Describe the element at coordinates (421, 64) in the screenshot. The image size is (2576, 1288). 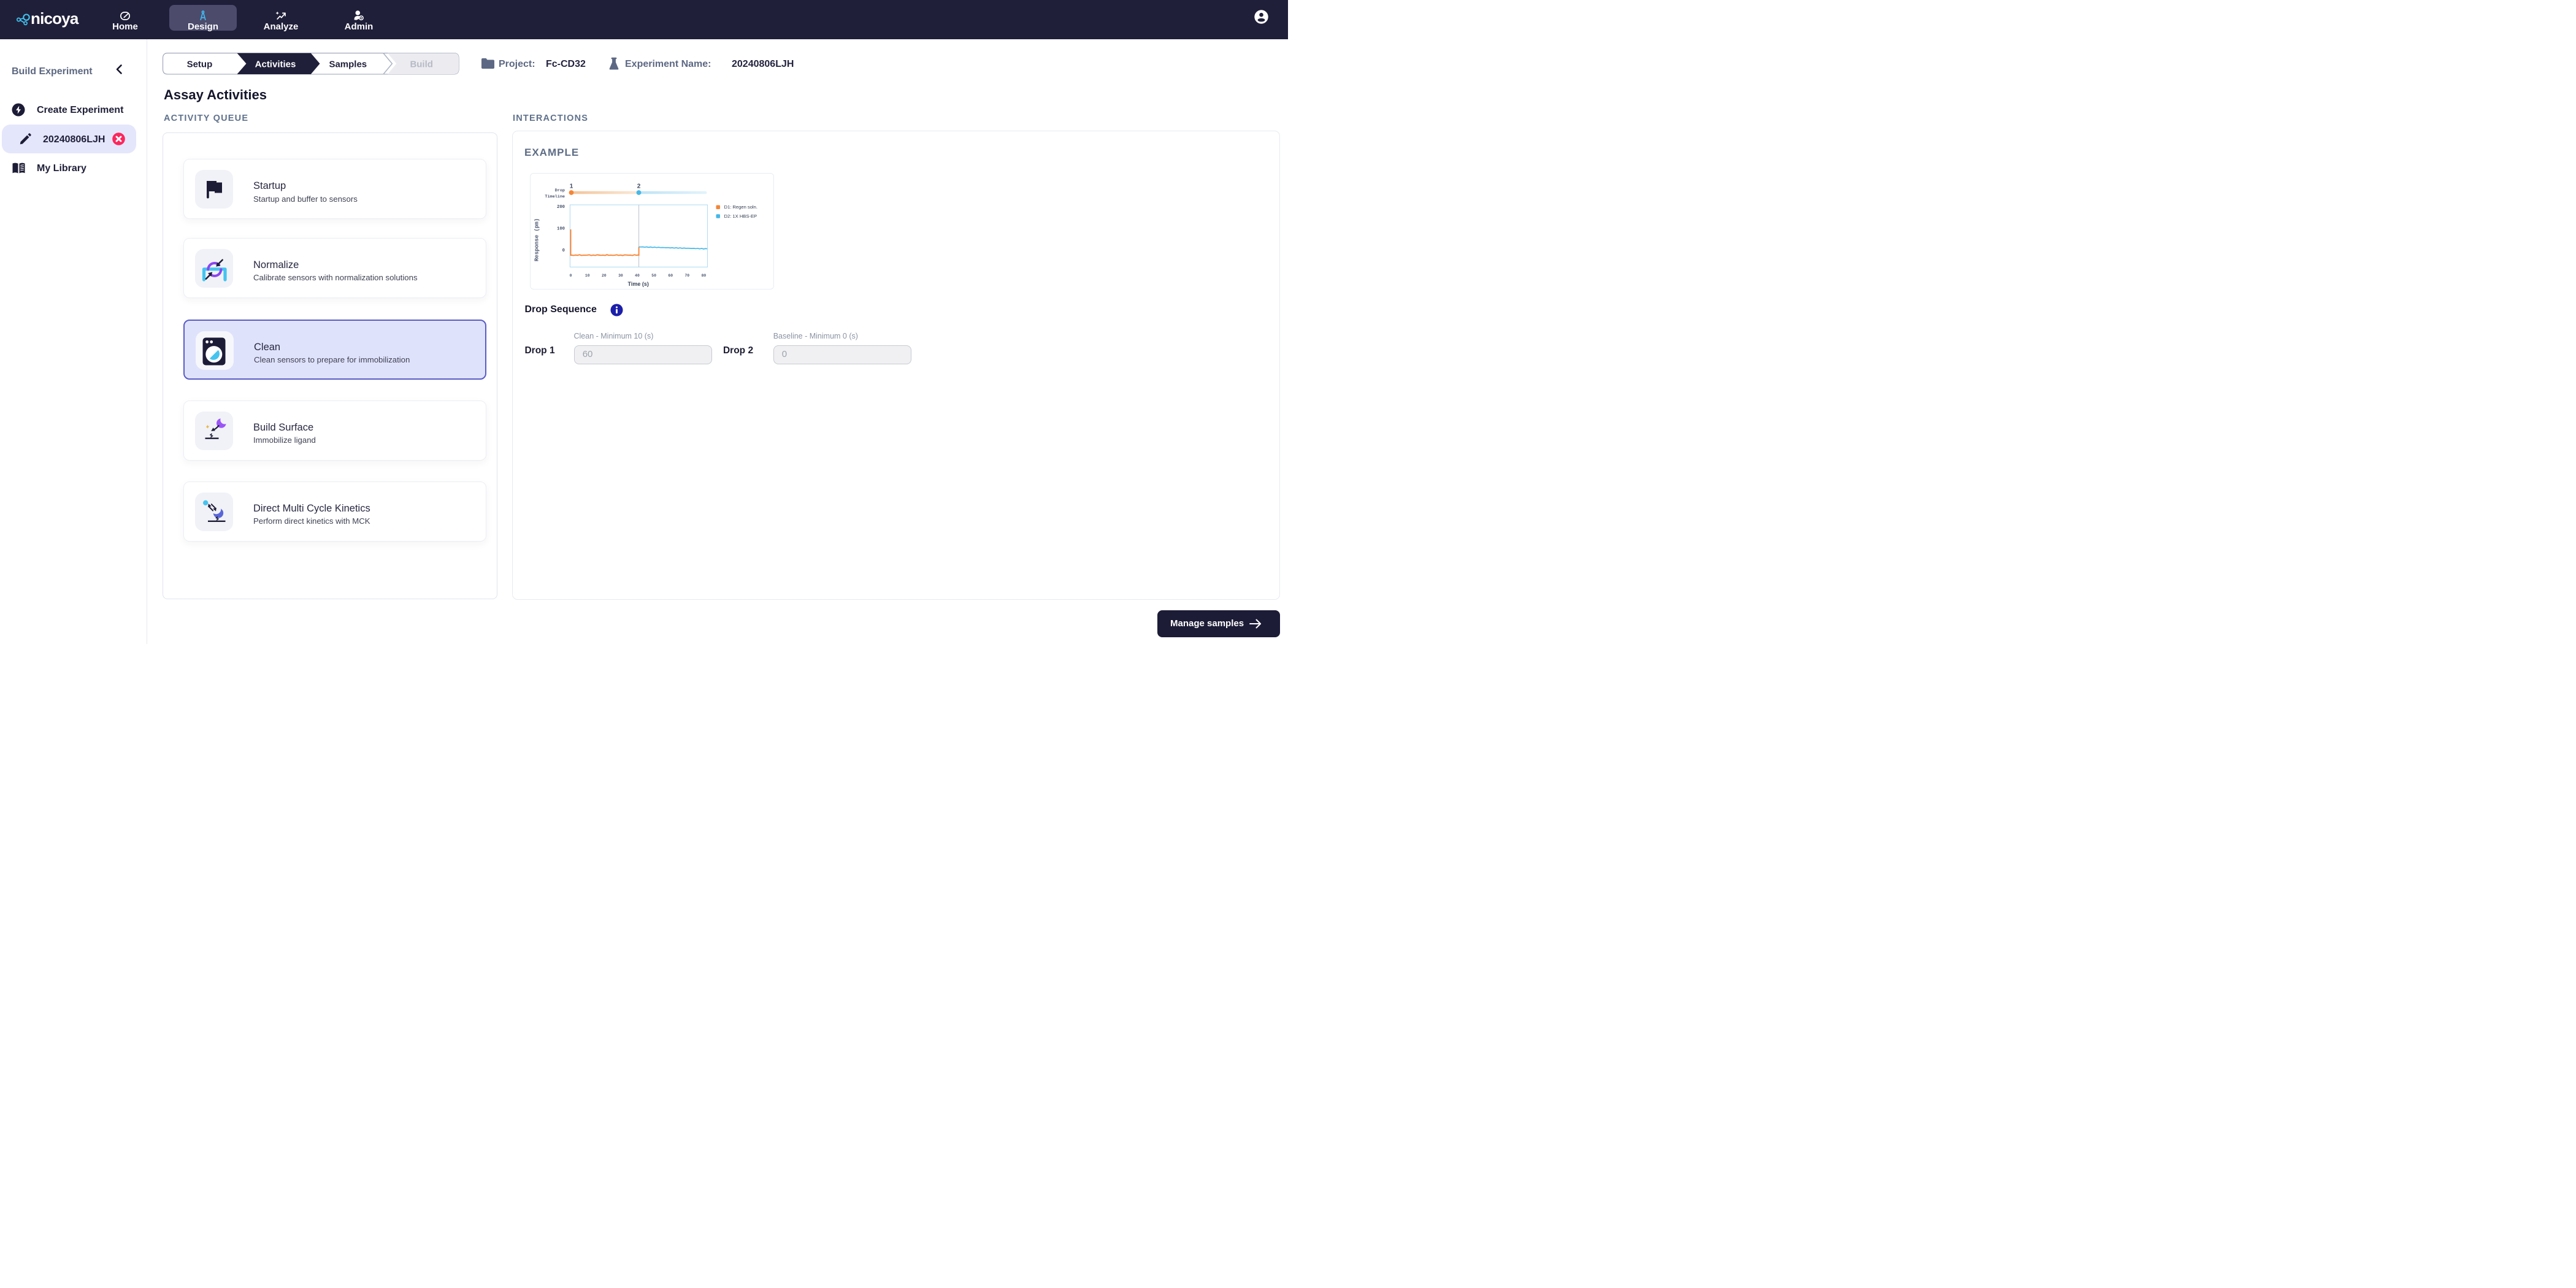
I see `svg-text: Build` at that location.